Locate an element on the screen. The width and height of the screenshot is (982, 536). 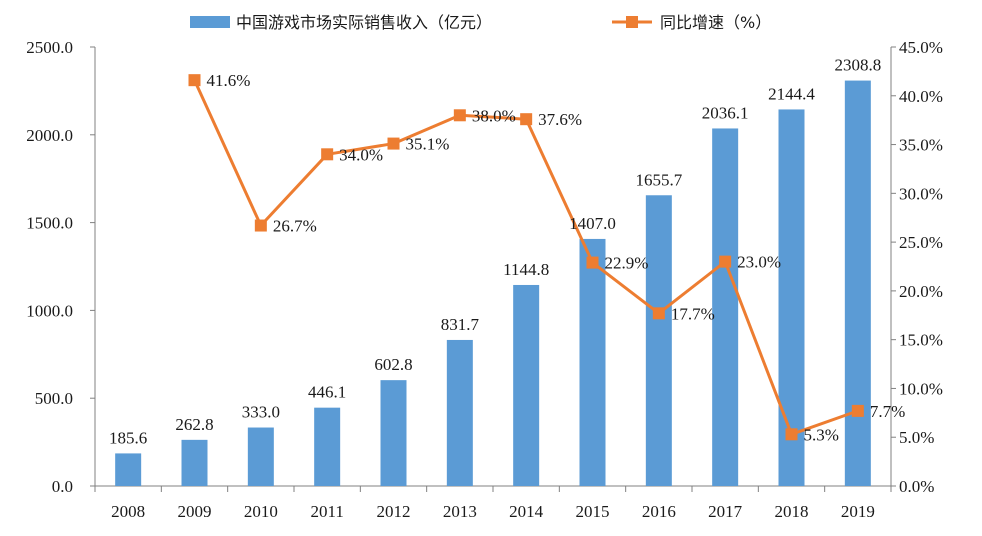
left-axis-tick-label: 2500.0 is located at coordinates (49, 47).